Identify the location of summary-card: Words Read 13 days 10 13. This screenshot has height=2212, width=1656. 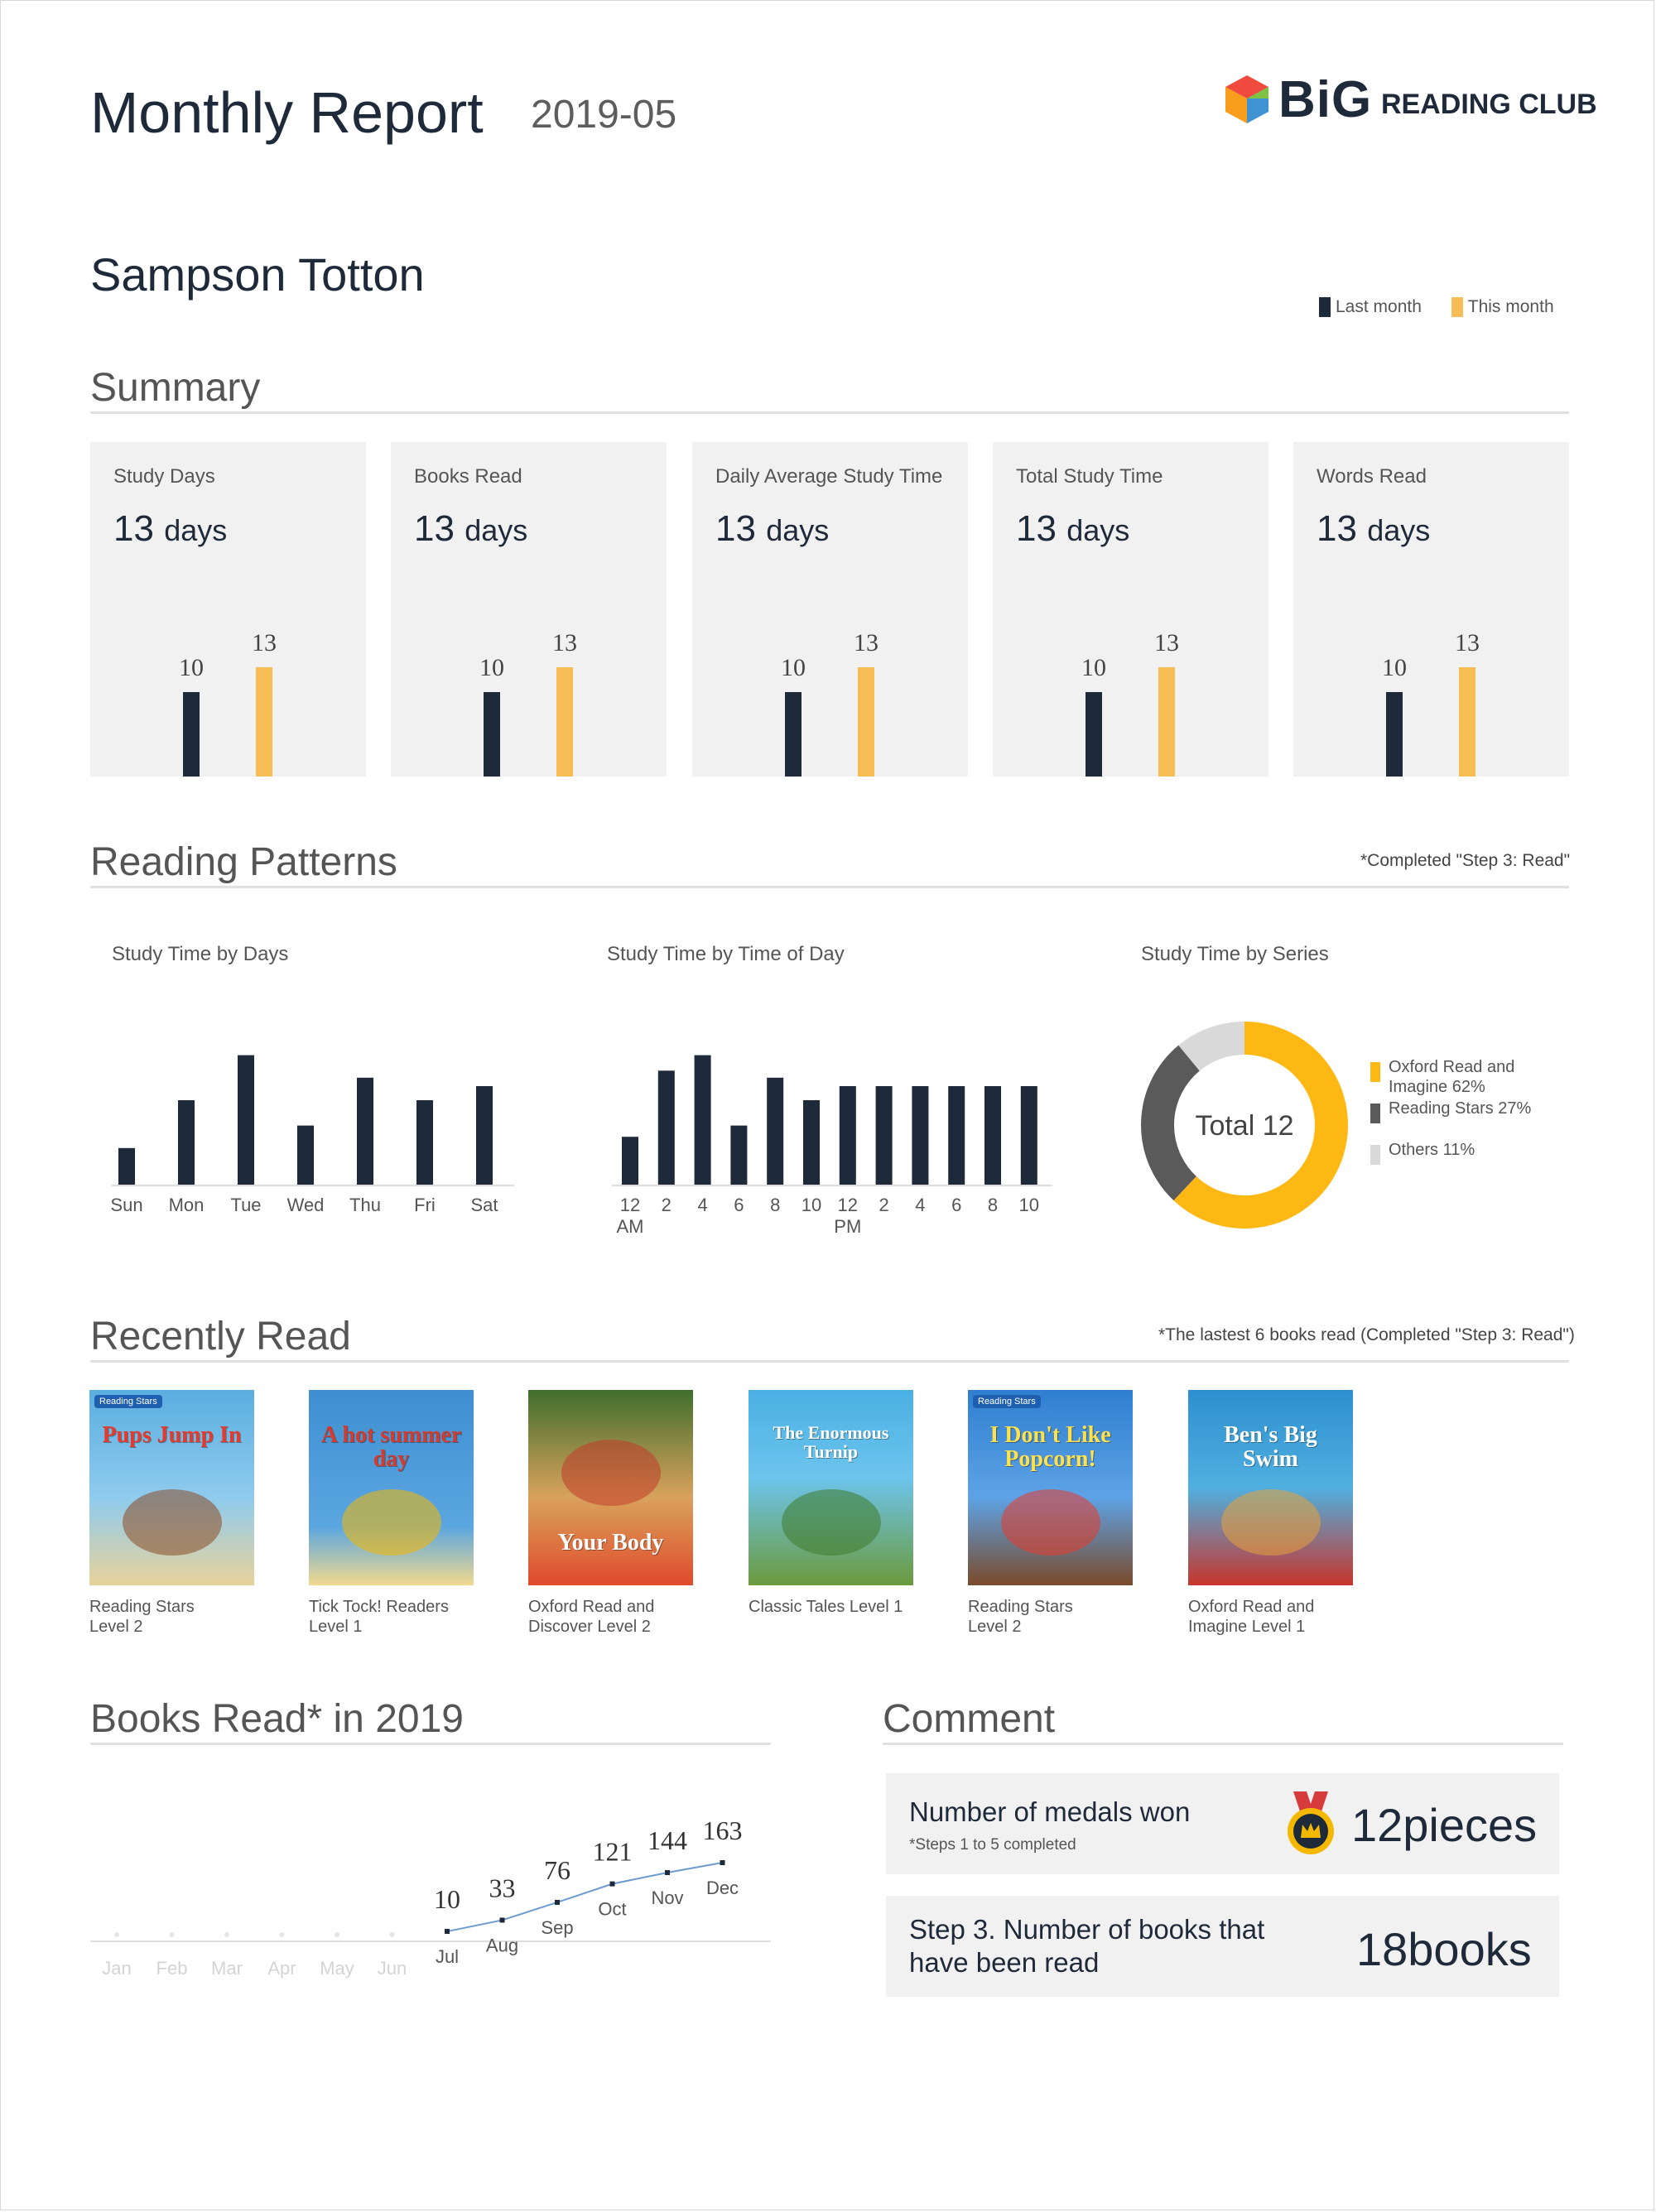
(1431, 609).